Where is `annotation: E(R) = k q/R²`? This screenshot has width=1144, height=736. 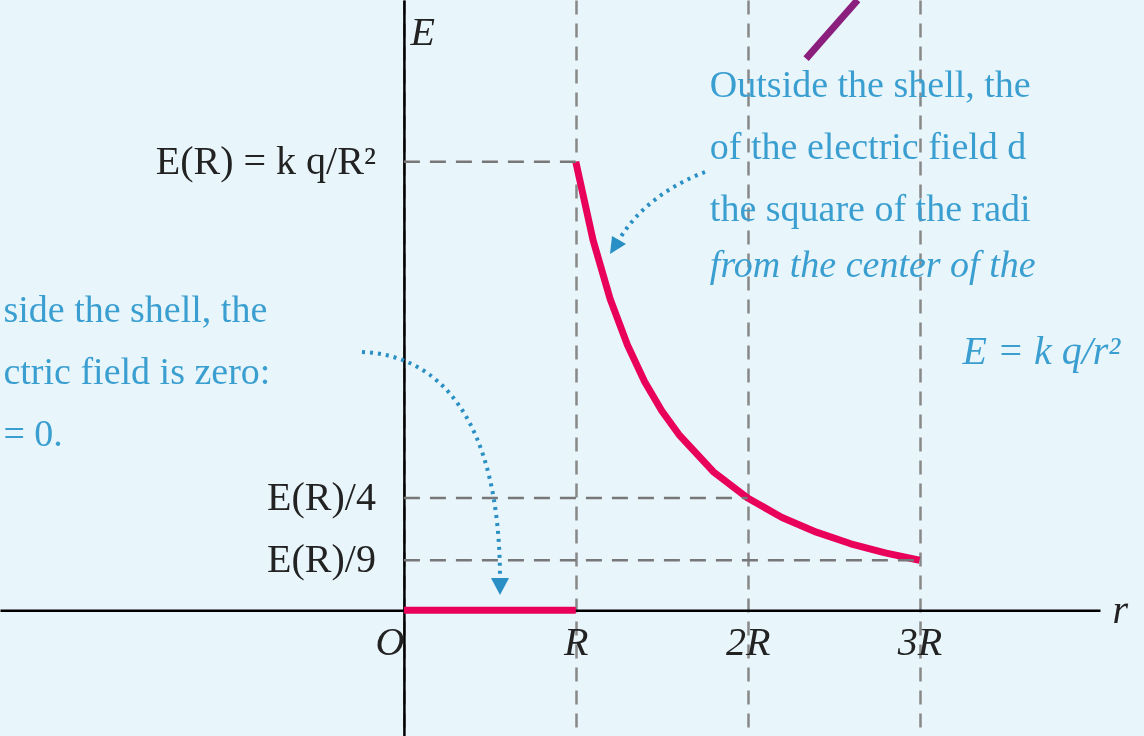 annotation: E(R) = k q/R² is located at coordinates (265, 160).